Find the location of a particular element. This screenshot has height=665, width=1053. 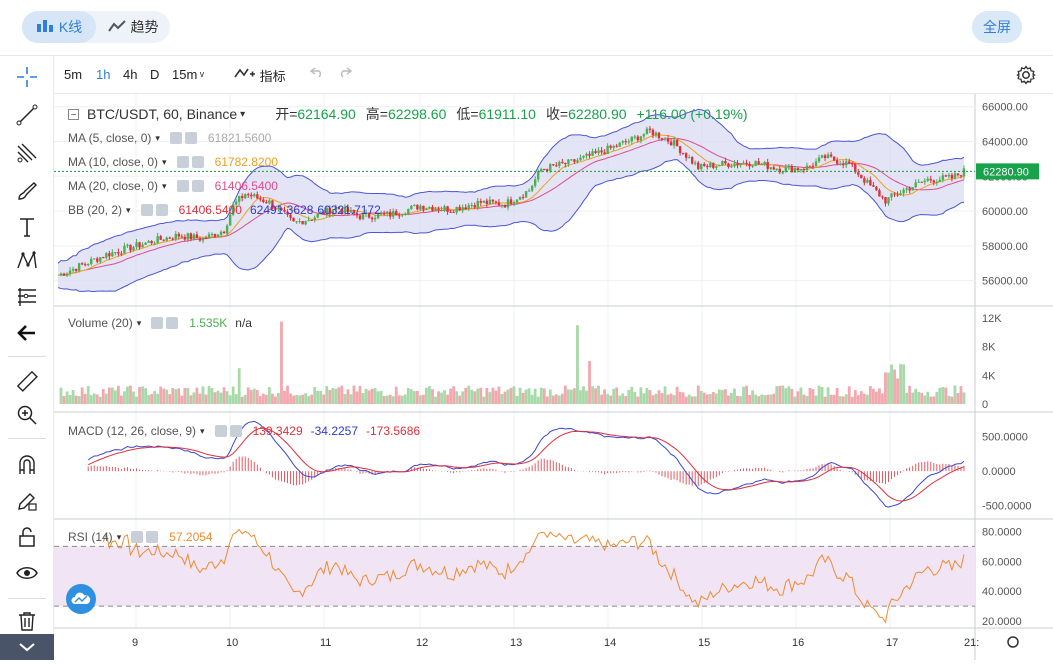

redo-icon is located at coordinates (345, 73).